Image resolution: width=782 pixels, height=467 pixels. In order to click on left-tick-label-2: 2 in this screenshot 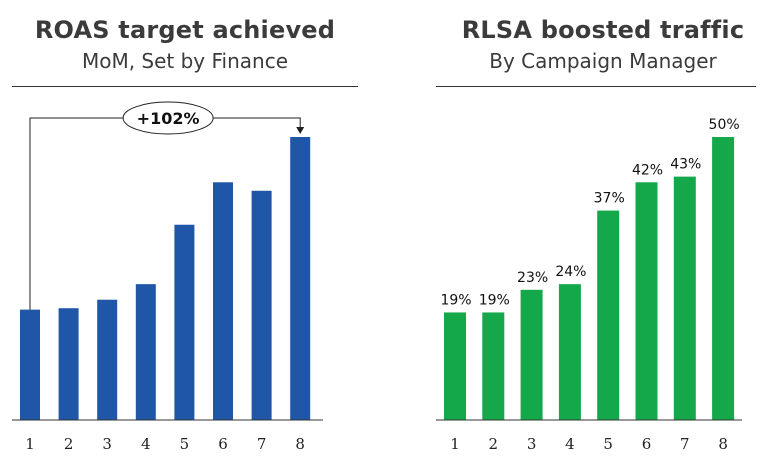, I will do `click(69, 444)`.